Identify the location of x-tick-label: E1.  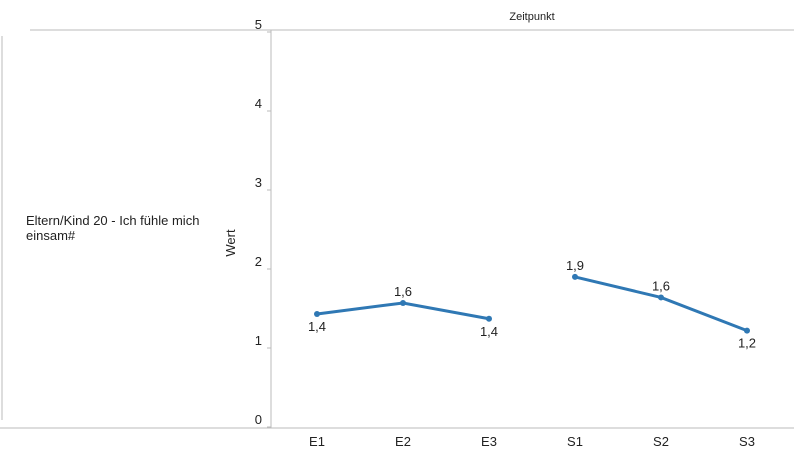
(317, 441).